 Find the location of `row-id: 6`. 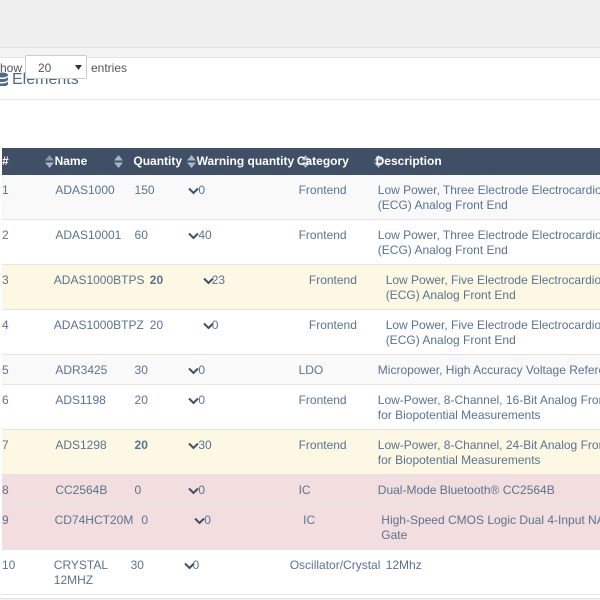

row-id: 6 is located at coordinates (5, 400).